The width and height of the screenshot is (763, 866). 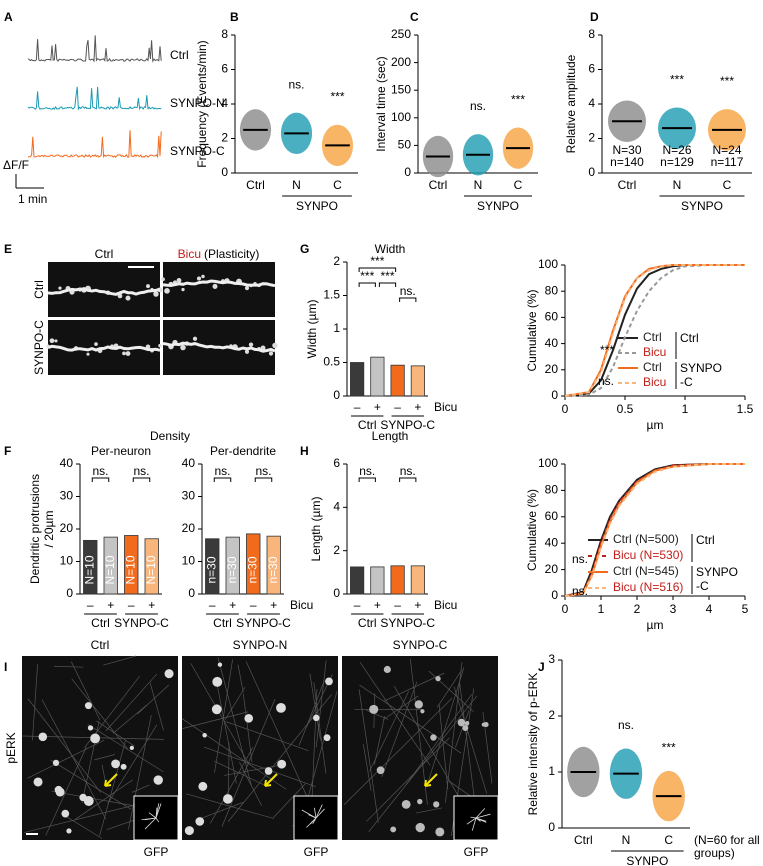 What do you see at coordinates (591, 103) in the screenshot?
I see `y-tick-label: 4` at bounding box center [591, 103].